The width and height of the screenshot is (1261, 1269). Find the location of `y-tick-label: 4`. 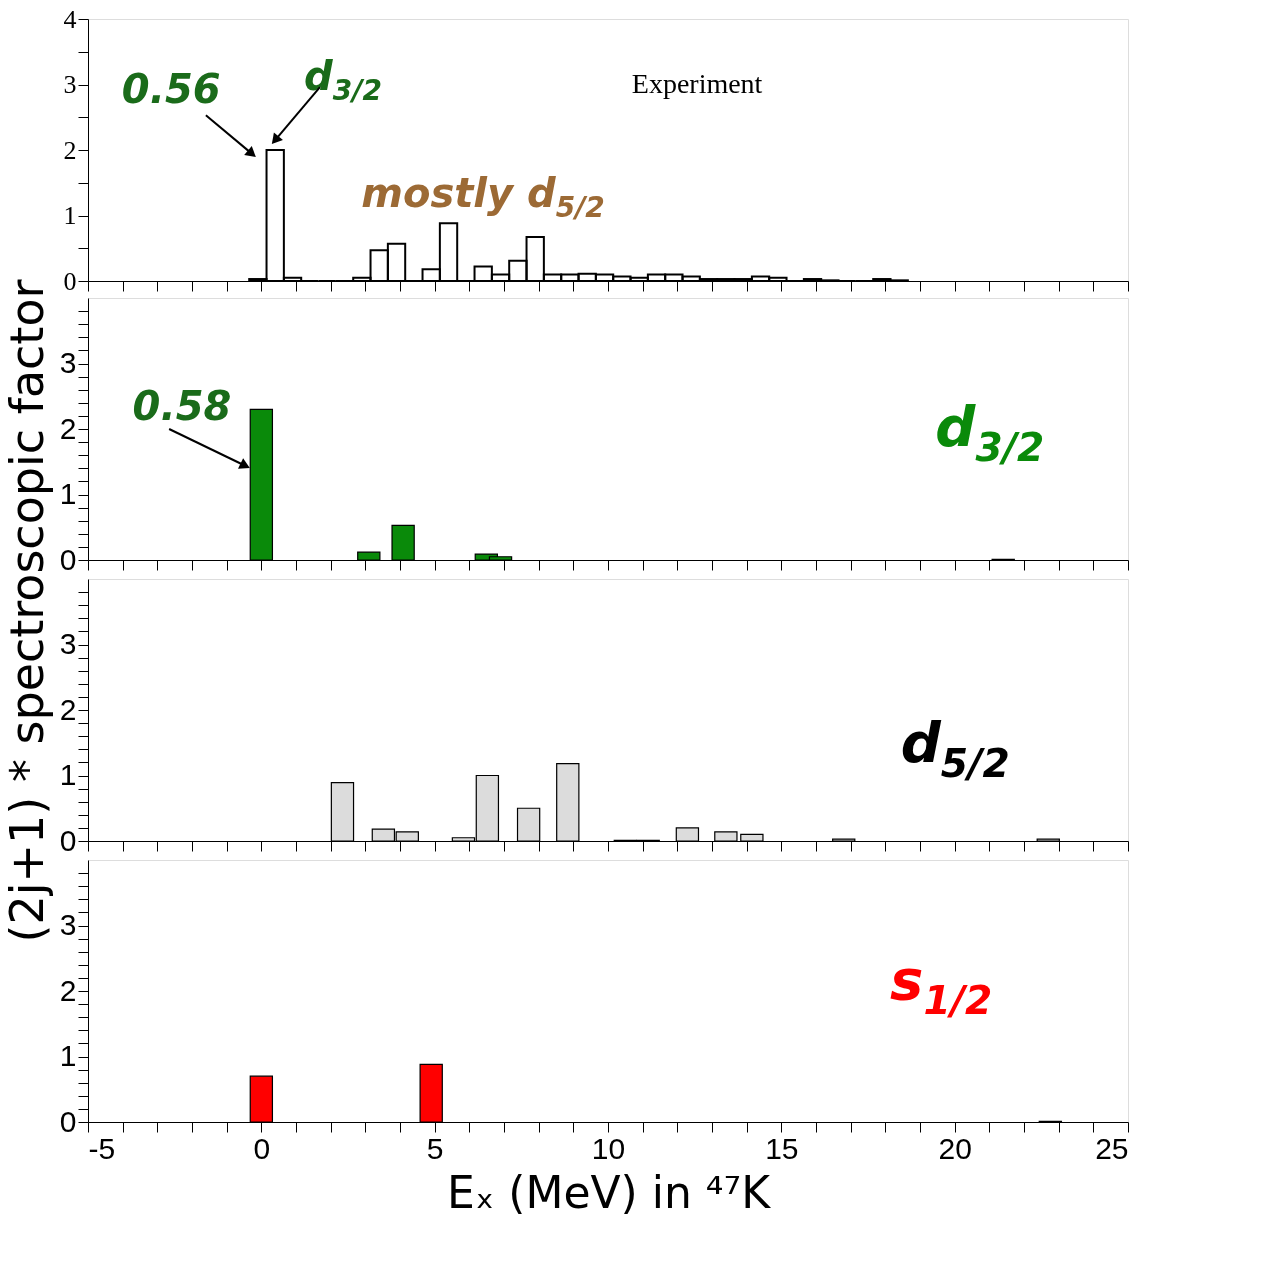

y-tick-label: 4 is located at coordinates (70, 19).